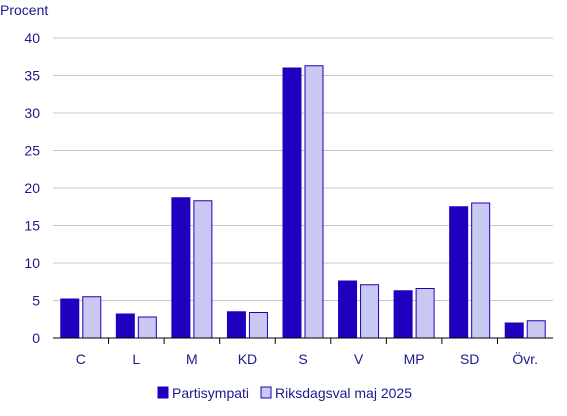 This screenshot has width=567, height=416. I want to click on legend-label: Partisympati, so click(210, 393).